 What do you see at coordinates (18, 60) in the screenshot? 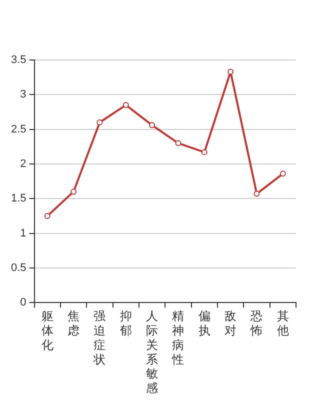
I see `y-tick-label: 3.5` at bounding box center [18, 60].